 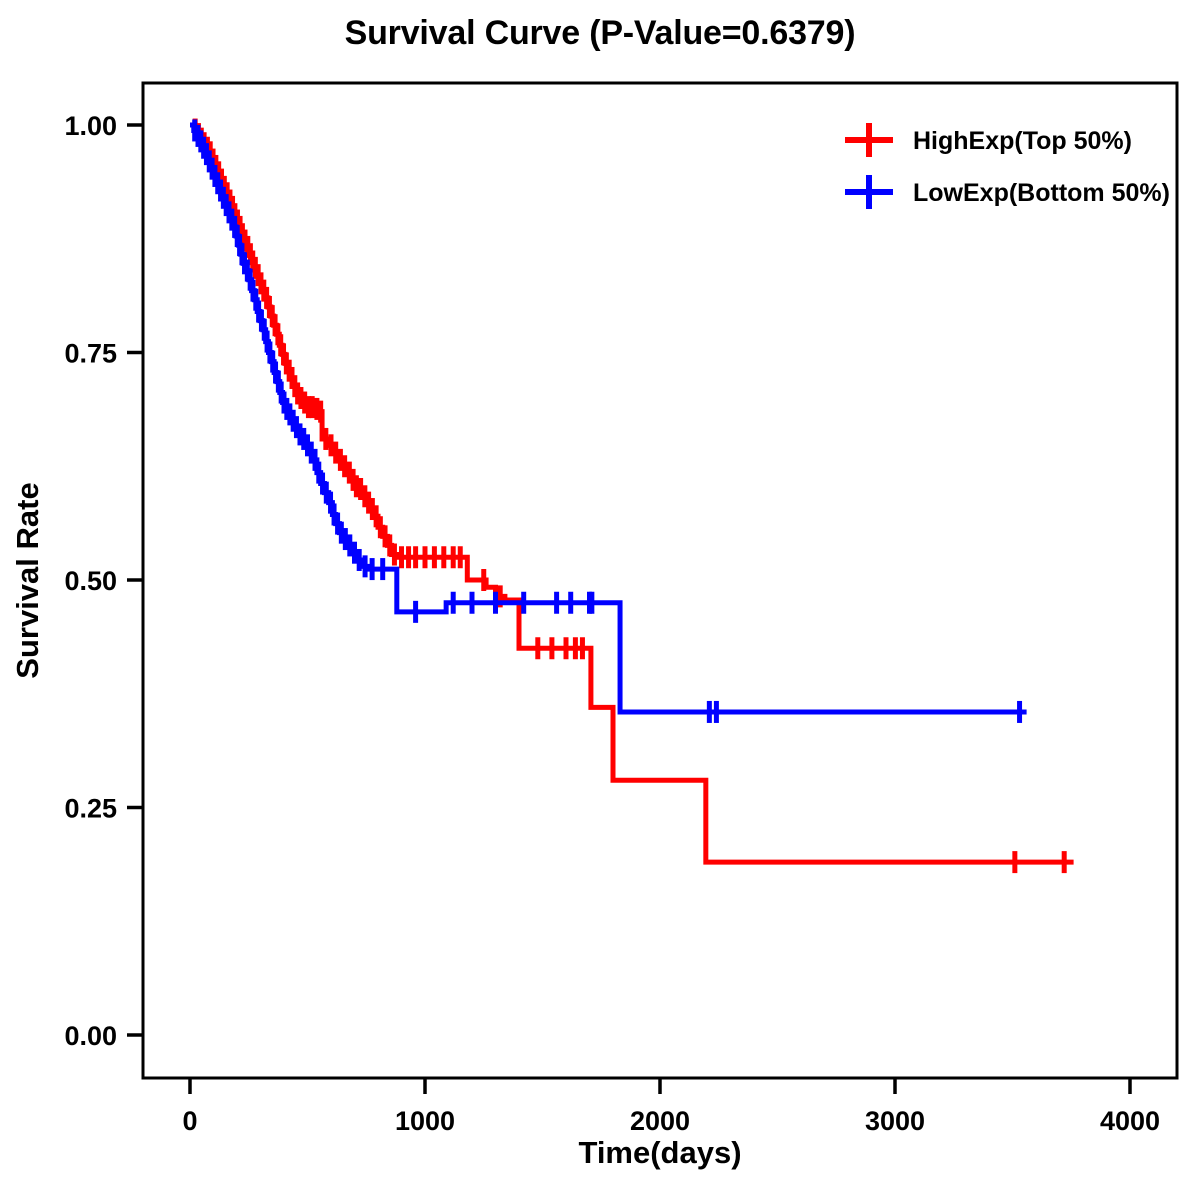 I want to click on x-tick-label: 1000, so click(x=425, y=1121).